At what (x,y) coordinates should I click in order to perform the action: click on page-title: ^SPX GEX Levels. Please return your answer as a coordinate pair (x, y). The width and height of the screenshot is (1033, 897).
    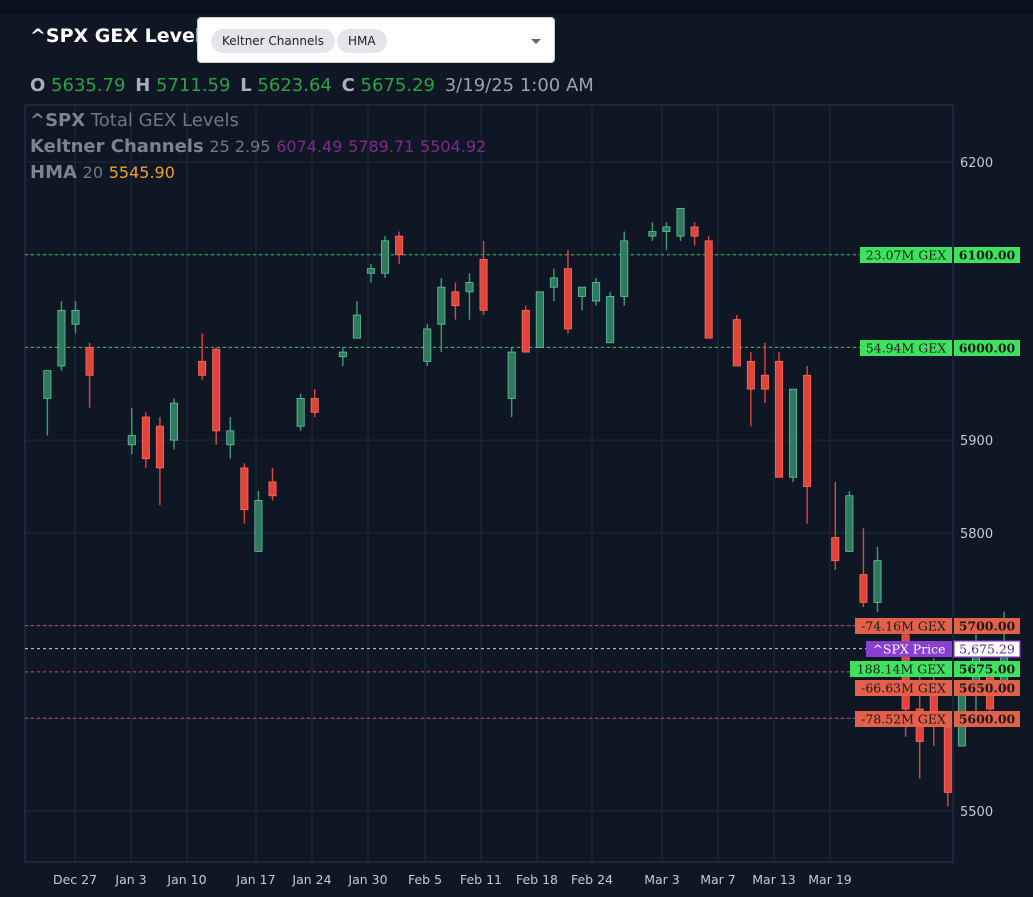
    Looking at the image, I should click on (121, 36).